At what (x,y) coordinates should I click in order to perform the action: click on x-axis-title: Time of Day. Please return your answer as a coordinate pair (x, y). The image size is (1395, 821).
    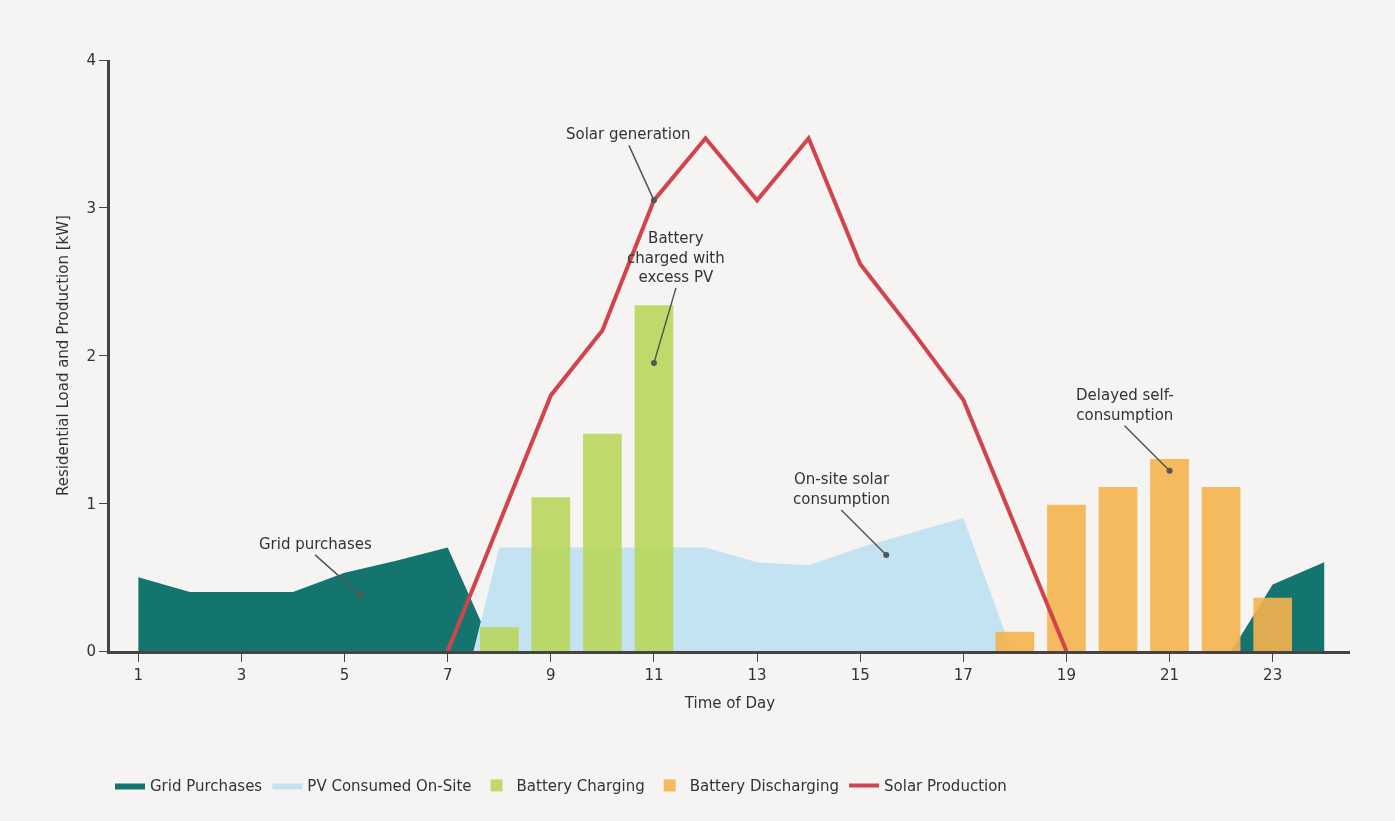
    Looking at the image, I should click on (729, 703).